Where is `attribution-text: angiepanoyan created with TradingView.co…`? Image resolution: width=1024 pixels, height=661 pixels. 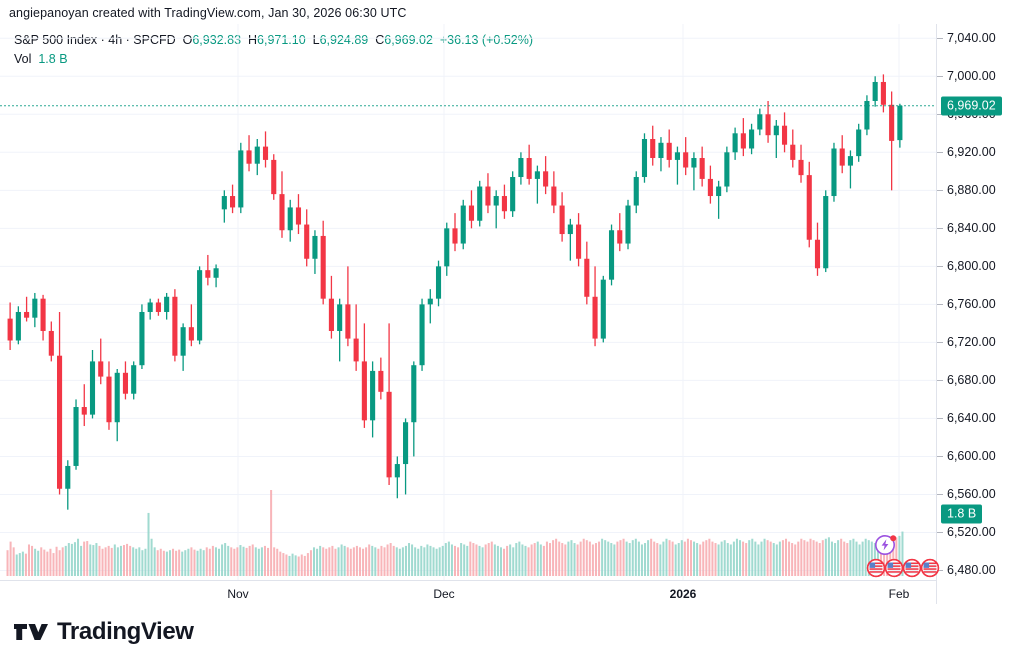 attribution-text: angiepanoyan created with TradingView.co… is located at coordinates (208, 13).